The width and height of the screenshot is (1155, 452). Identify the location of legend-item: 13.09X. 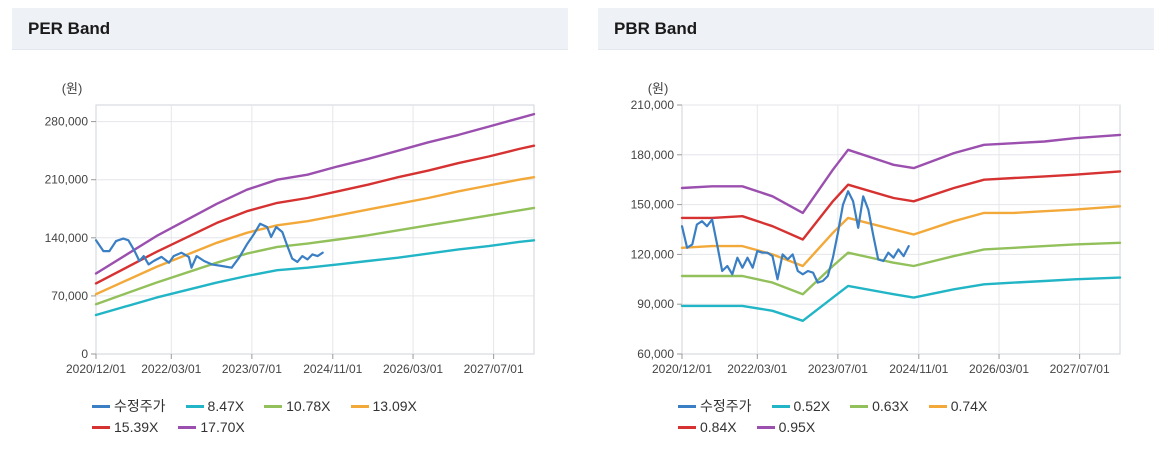
(383, 406).